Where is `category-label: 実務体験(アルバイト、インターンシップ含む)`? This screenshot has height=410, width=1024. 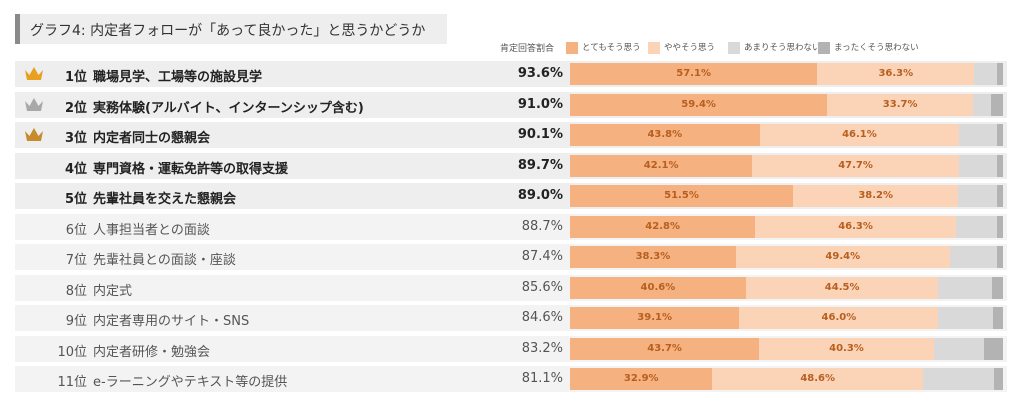 category-label: 実務体験(アルバイト、インターンシップ含む) is located at coordinates (228, 108).